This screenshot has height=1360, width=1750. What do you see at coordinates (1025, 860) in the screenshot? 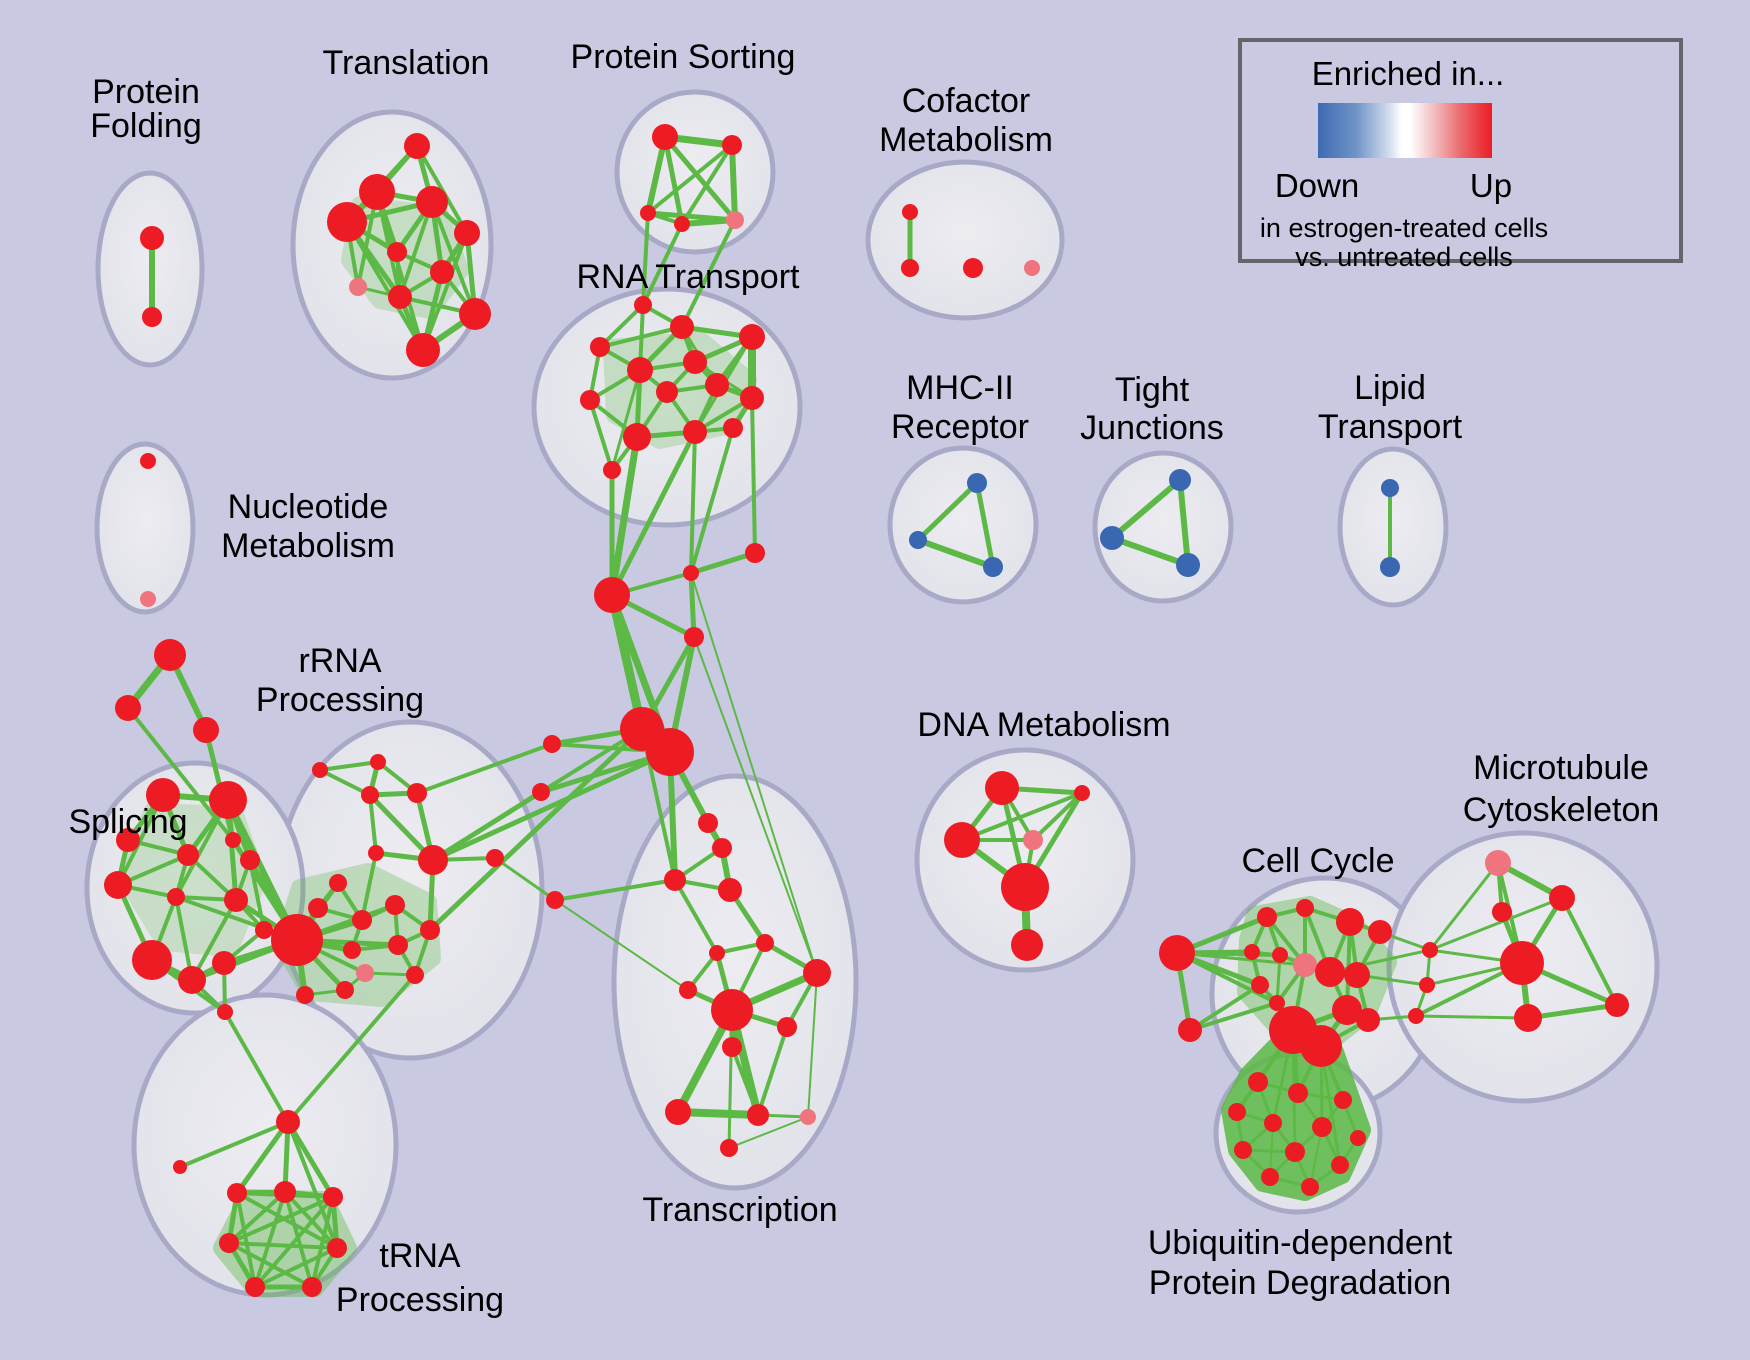
I see `cluster-ellipse-dna-metabolism` at bounding box center [1025, 860].